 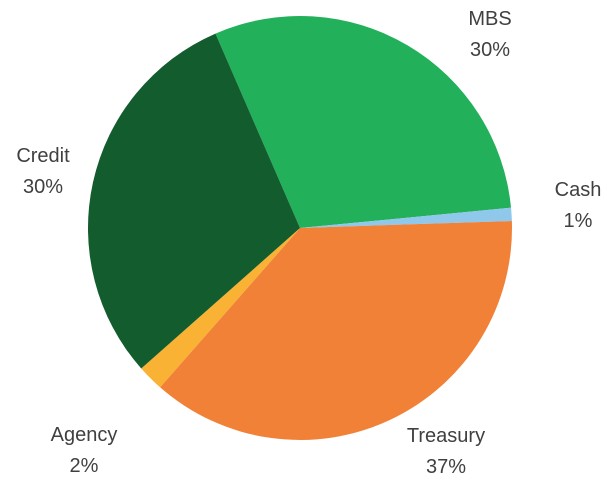 I want to click on slice-label-cash: Cash 1%, so click(x=578, y=205).